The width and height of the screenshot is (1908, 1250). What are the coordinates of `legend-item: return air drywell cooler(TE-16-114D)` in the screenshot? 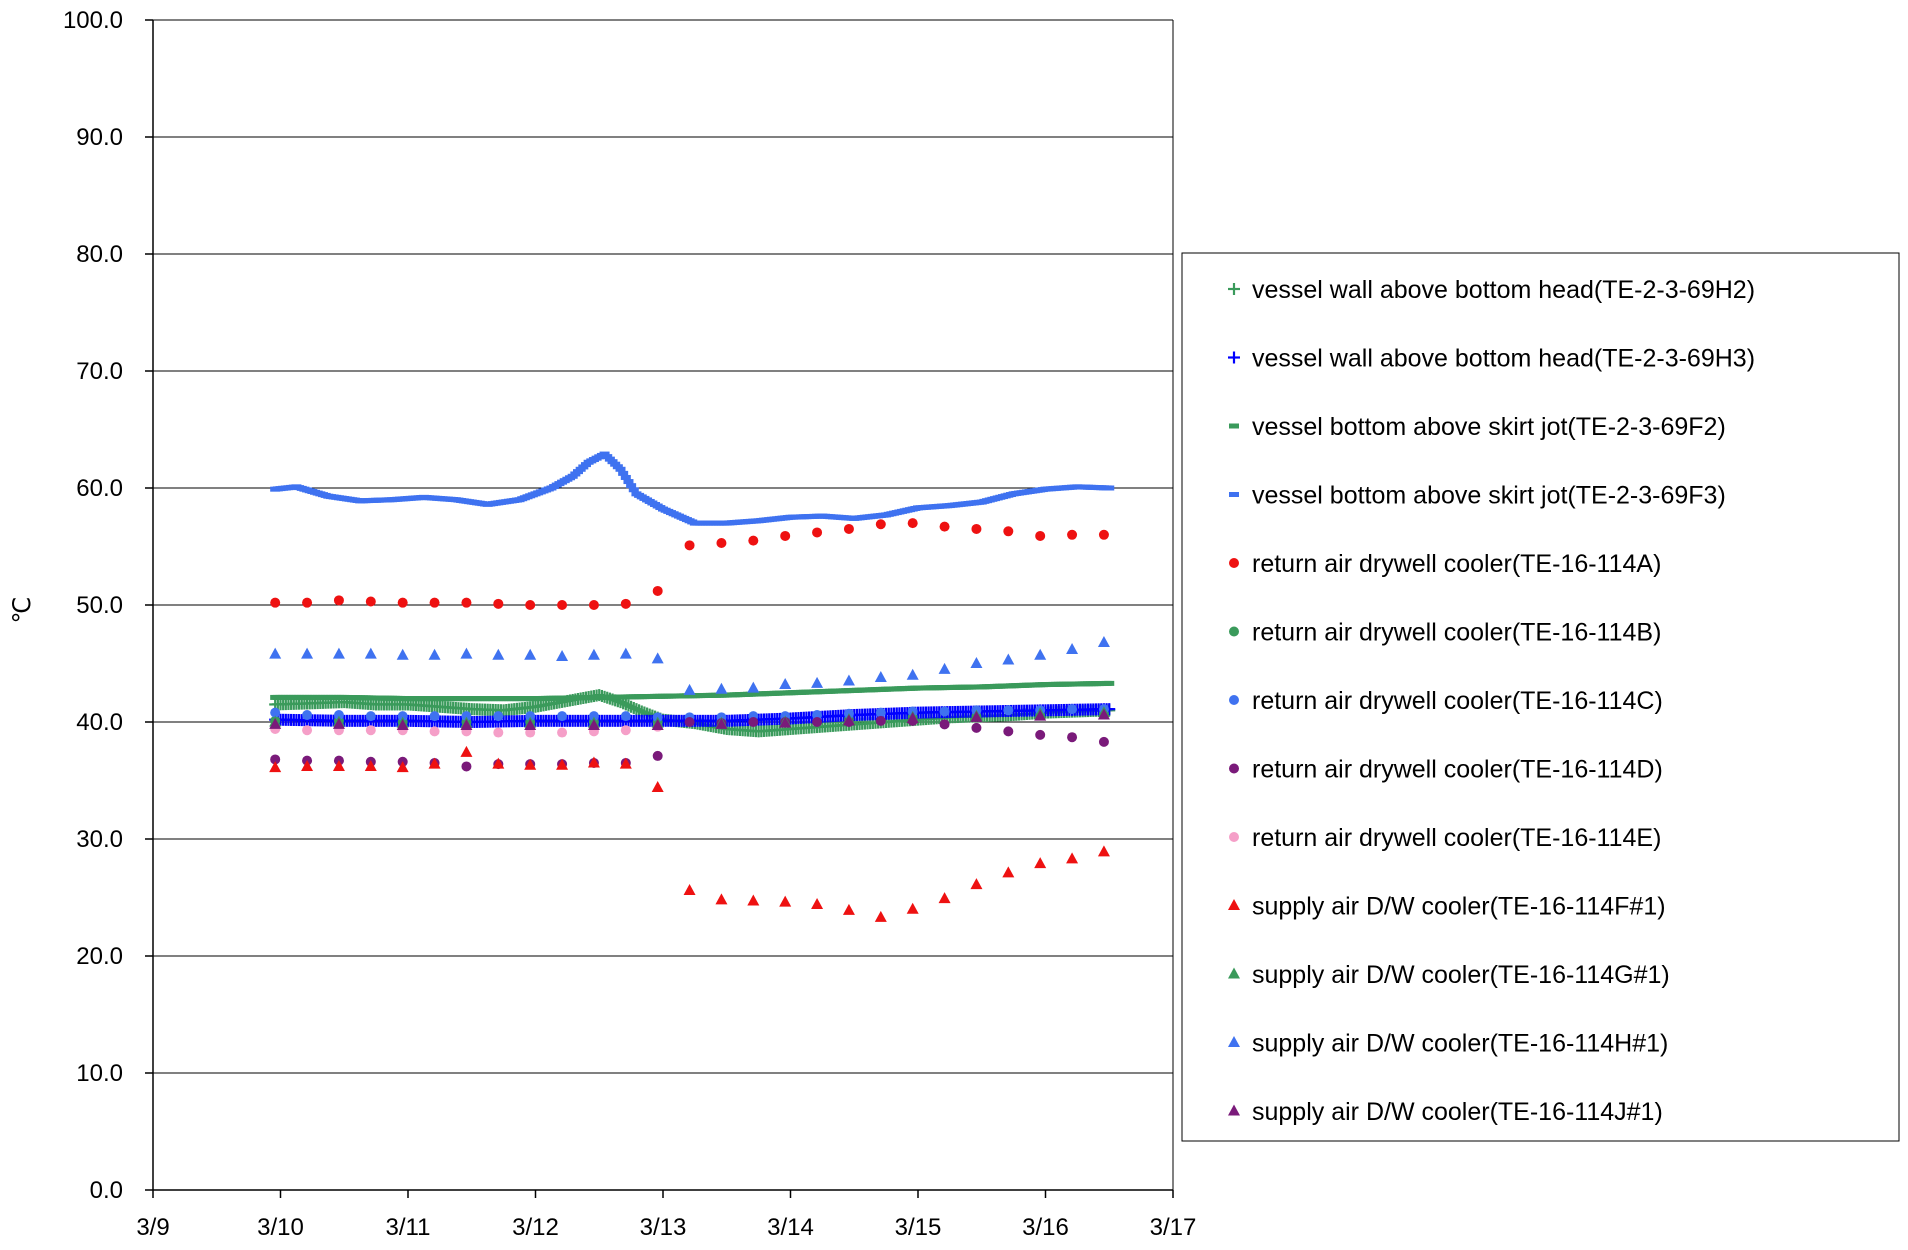 It's located at (1446, 770).